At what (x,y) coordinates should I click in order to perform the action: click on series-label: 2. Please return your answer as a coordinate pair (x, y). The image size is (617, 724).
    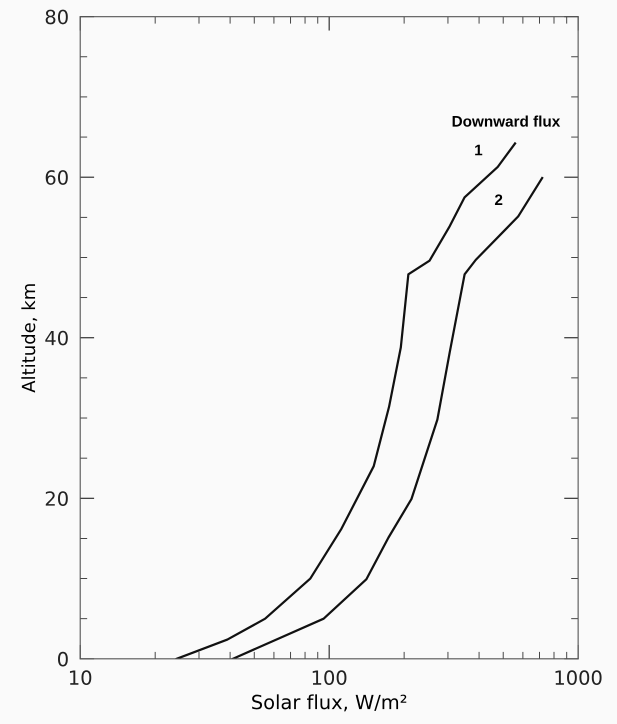
    Looking at the image, I should click on (498, 200).